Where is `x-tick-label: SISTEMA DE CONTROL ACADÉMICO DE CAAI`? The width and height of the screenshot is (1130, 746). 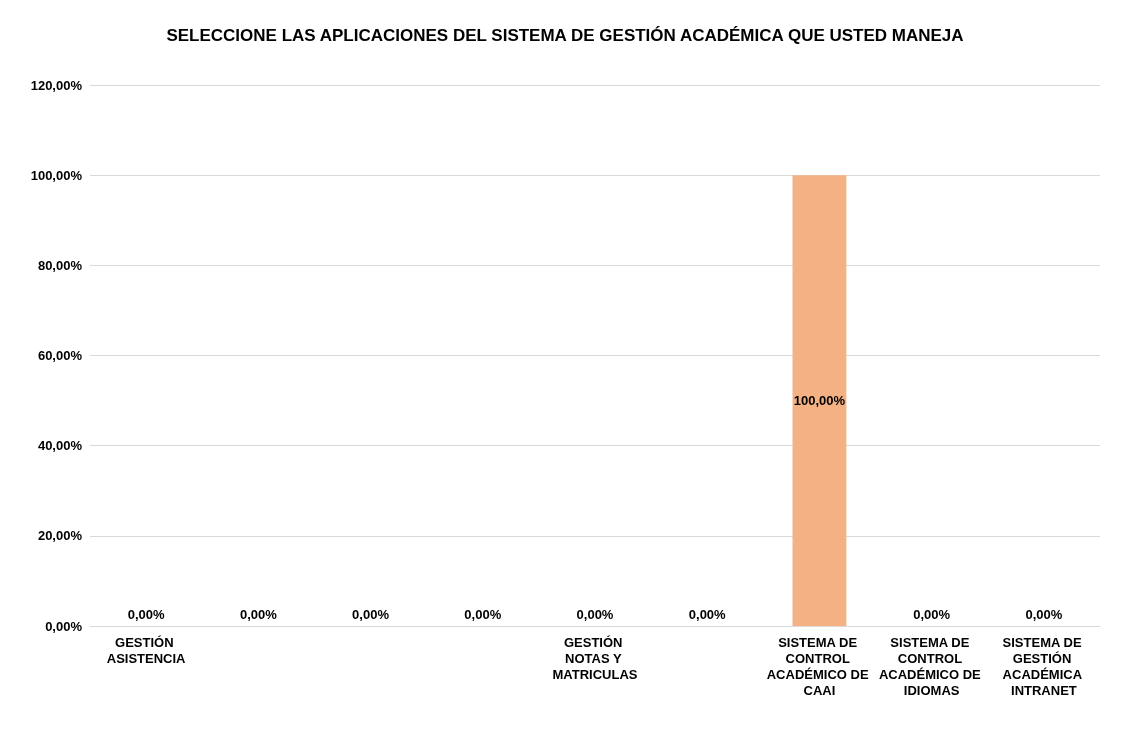
x-tick-label: SISTEMA DE CONTROL ACADÉMICO DE CAAI is located at coordinates (819, 666).